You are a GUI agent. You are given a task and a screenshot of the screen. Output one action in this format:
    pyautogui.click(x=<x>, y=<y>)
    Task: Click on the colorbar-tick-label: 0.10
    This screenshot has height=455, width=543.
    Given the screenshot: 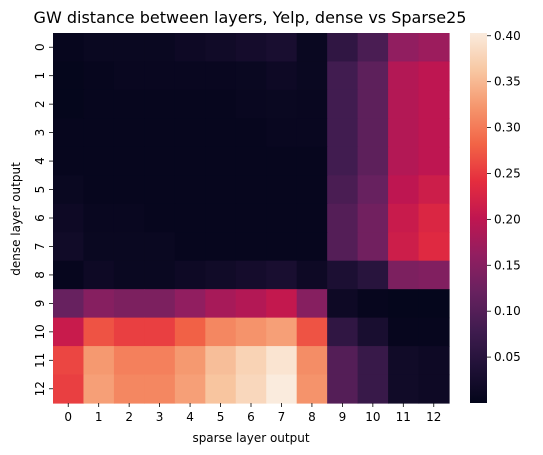 What is the action you would take?
    pyautogui.click(x=507, y=311)
    